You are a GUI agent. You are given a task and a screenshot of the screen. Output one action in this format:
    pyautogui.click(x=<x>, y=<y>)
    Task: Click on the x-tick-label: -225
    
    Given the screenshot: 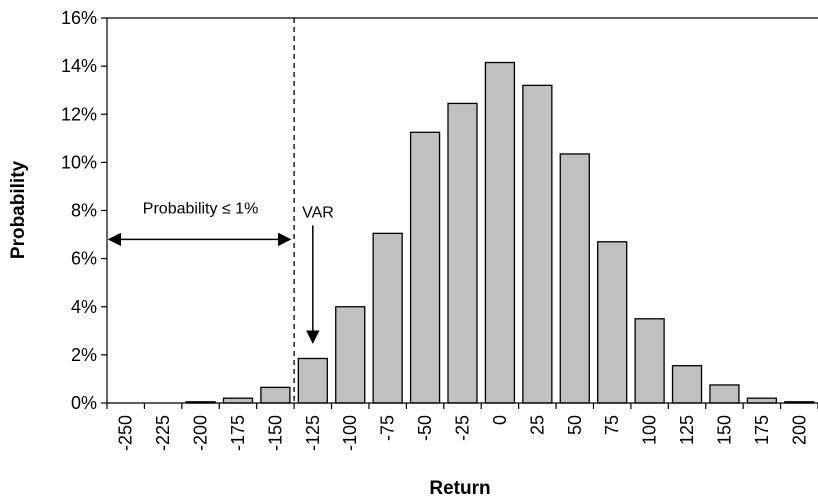 What is the action you would take?
    pyautogui.click(x=163, y=433)
    